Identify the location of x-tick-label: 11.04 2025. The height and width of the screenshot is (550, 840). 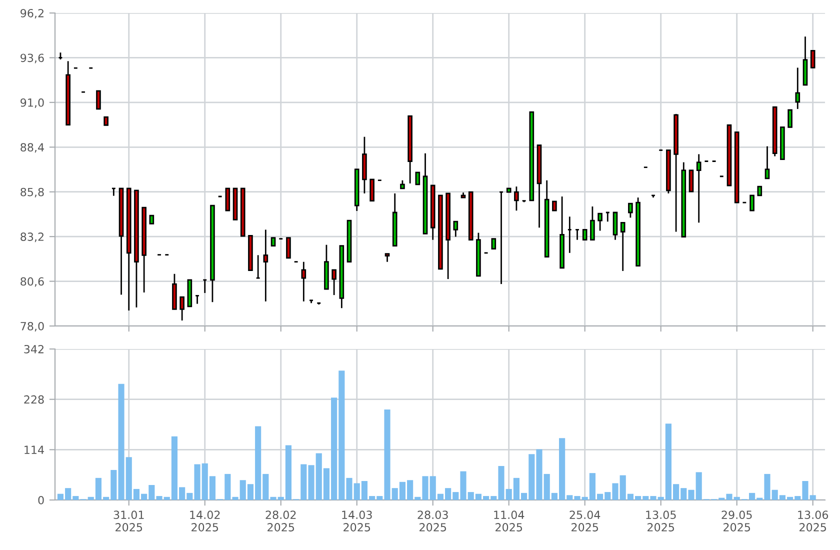
(509, 521).